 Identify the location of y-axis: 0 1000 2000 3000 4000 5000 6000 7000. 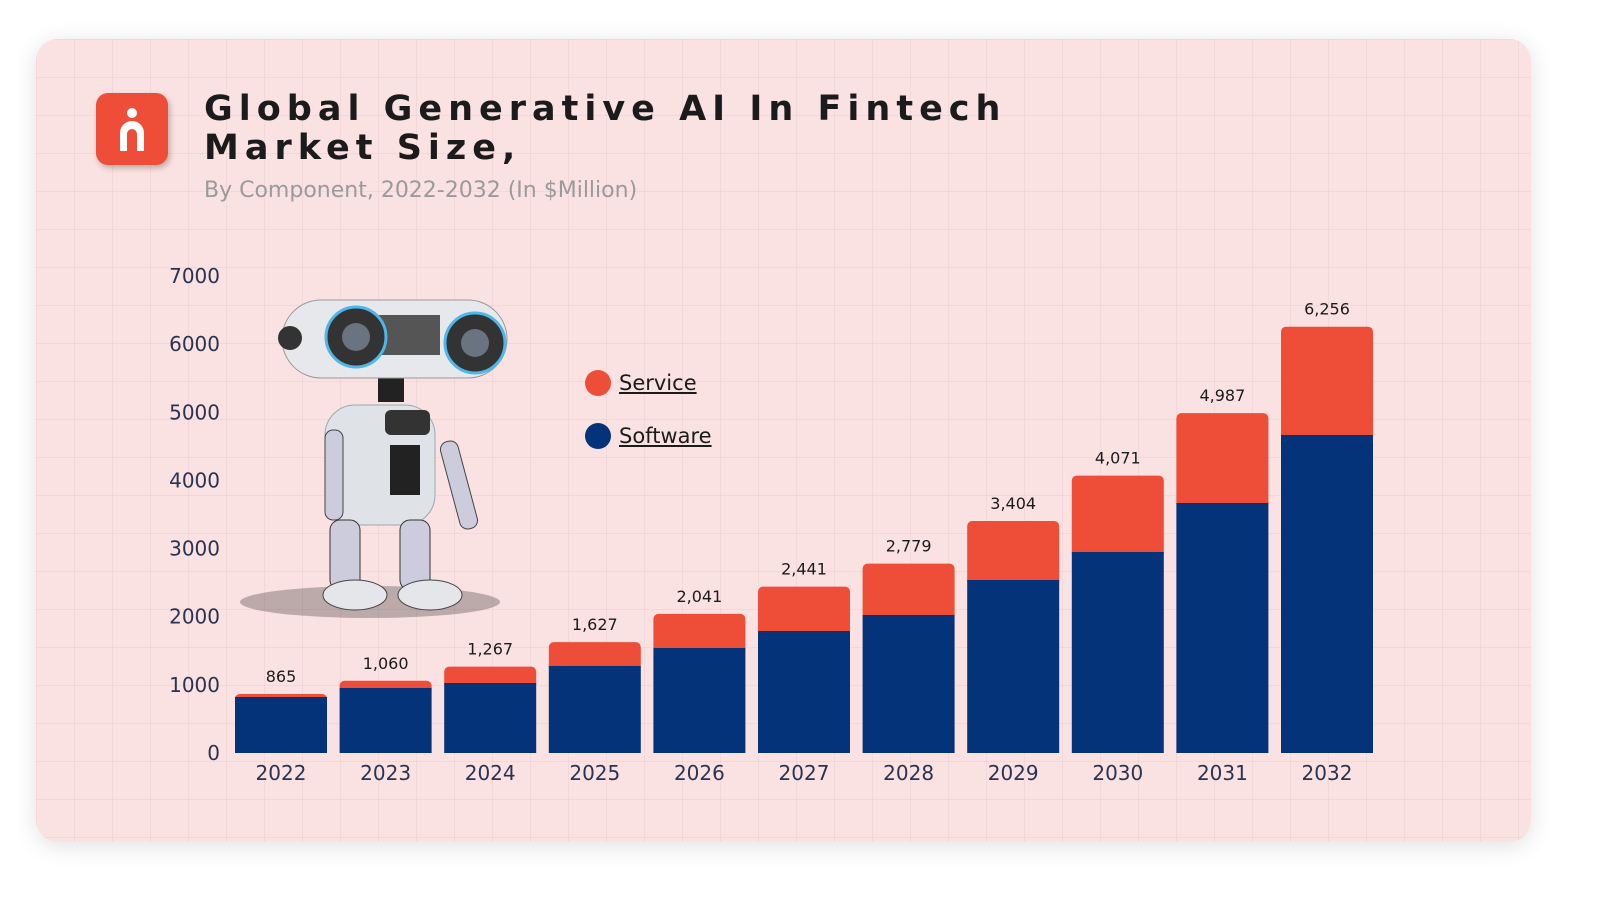
(194, 514).